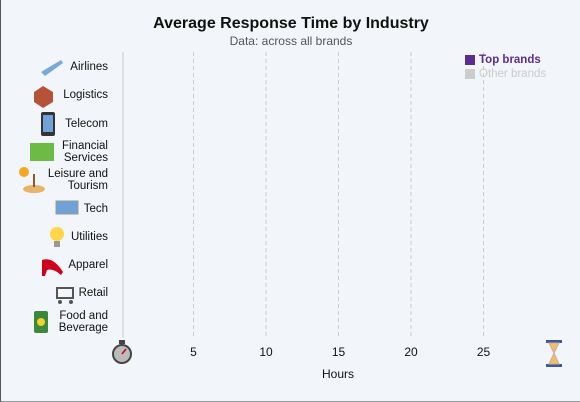  Describe the element at coordinates (88, 265) in the screenshot. I see `y-tick-label: Apparel` at that location.